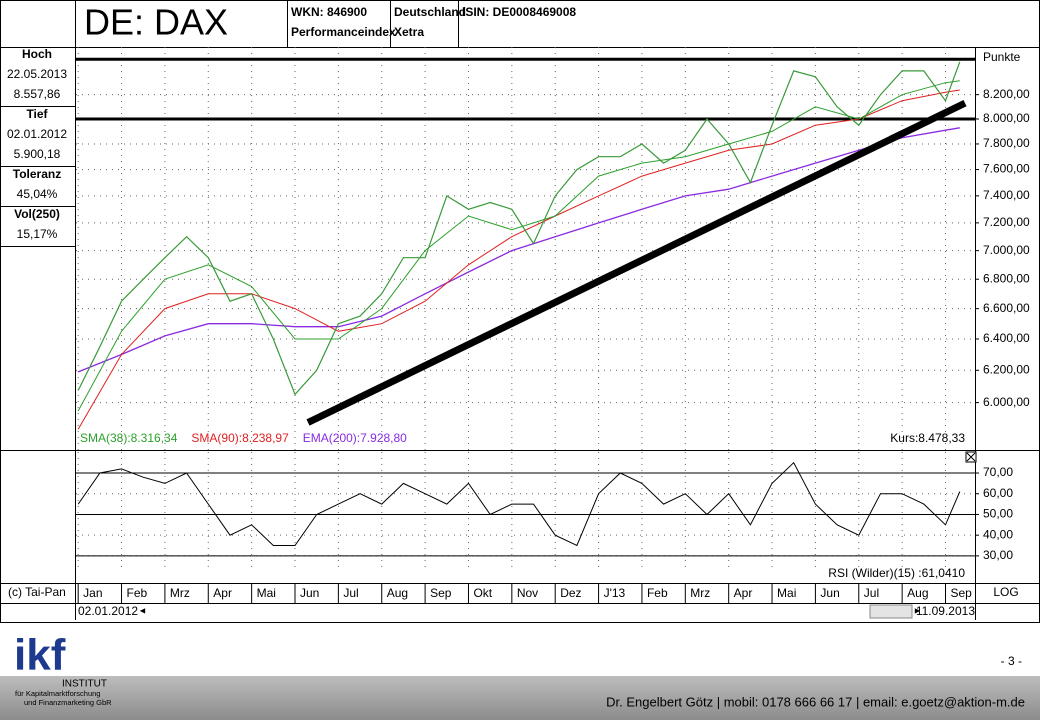 This screenshot has height=720, width=1040. I want to click on x-tick-label: J'13, so click(615, 593).